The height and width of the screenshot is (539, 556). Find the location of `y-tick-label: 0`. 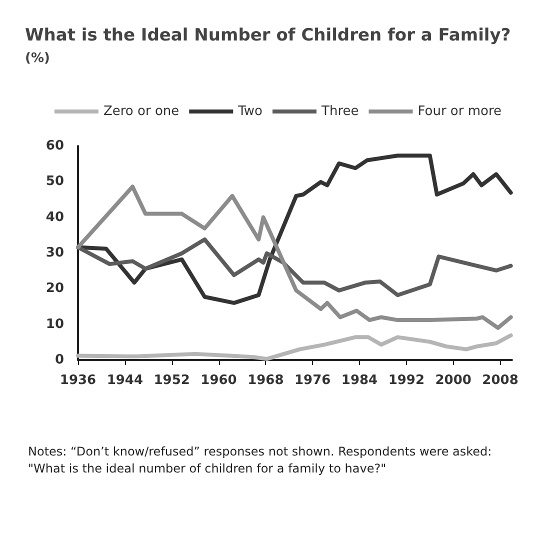

y-tick-label: 0 is located at coordinates (59, 360).